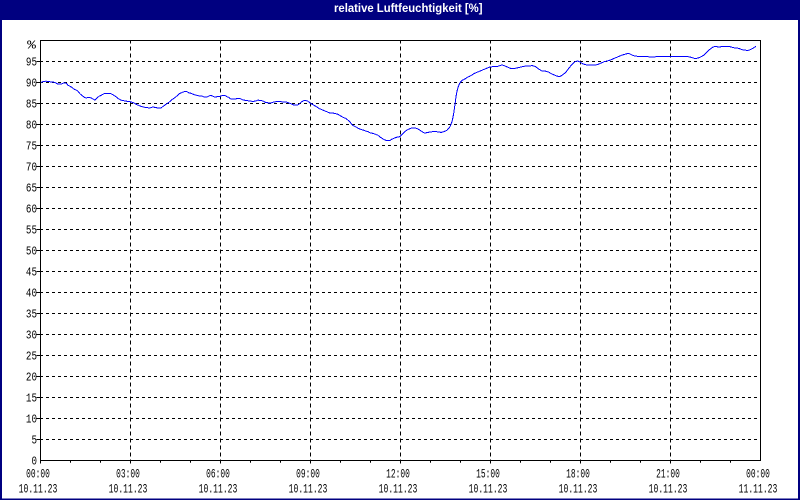 This screenshot has height=500, width=800. Describe the element at coordinates (308, 475) in the screenshot. I see `svg-text: 09:00` at that location.